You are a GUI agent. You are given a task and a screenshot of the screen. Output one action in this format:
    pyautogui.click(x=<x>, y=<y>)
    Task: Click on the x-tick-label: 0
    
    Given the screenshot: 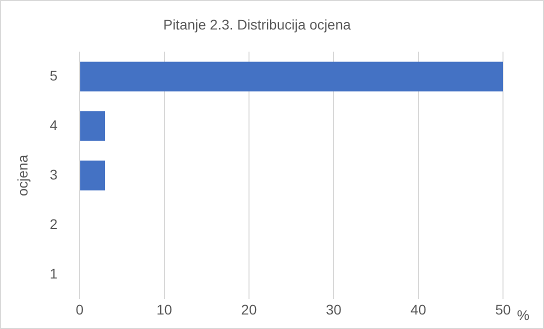 What is the action you would take?
    pyautogui.click(x=80, y=309)
    